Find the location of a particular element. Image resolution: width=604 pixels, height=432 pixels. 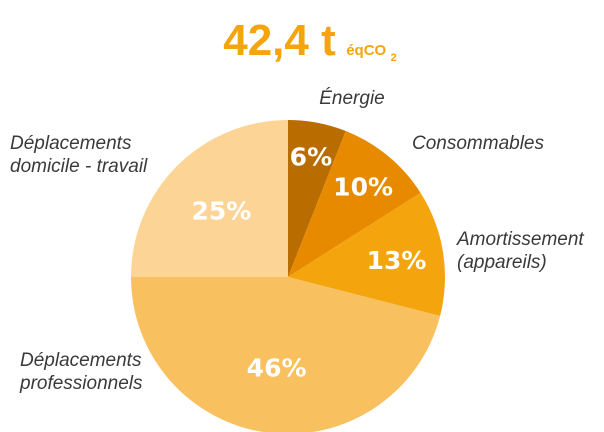

slice-category-label: Amortissement (appareils) is located at coordinates (520, 251).